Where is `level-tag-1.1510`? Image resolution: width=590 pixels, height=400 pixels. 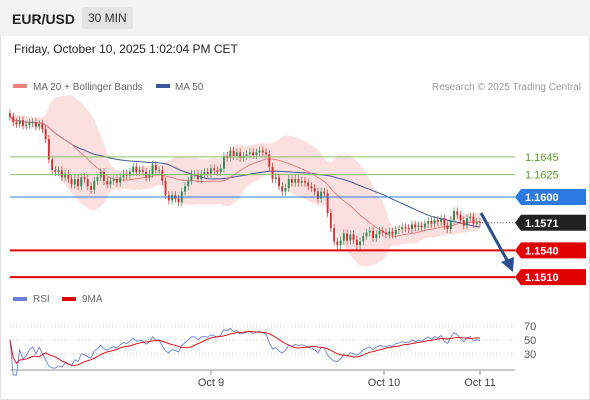 level-tag-1.1510 is located at coordinates (550, 277).